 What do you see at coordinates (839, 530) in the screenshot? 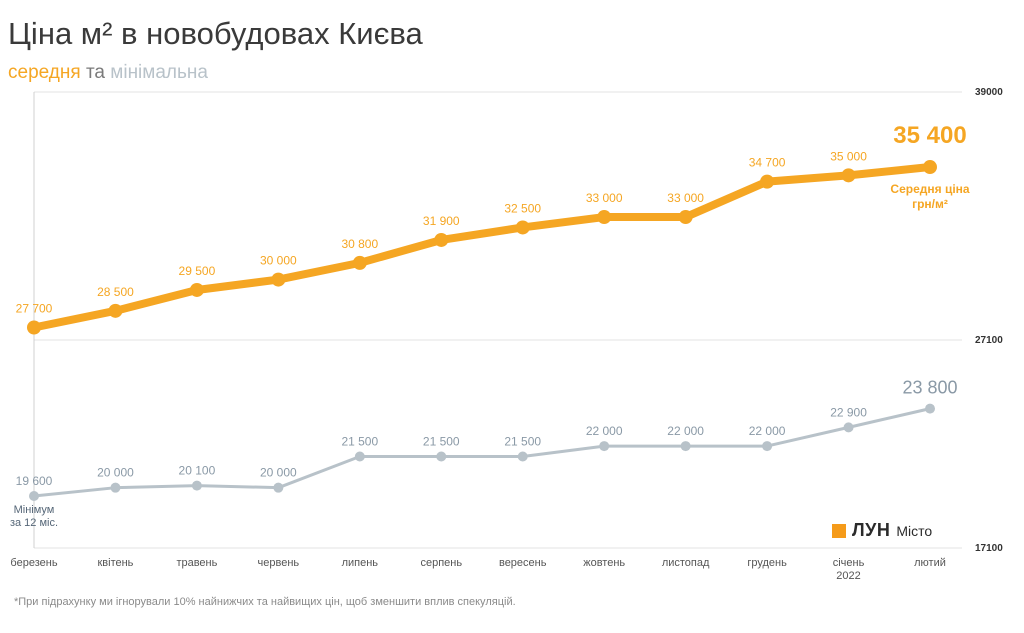
I see `logo-square-icon` at bounding box center [839, 530].